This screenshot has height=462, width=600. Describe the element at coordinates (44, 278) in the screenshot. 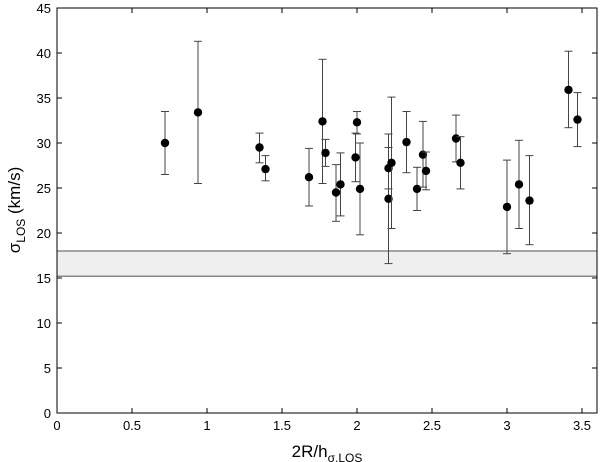

I see `y-tick-label: 15` at that location.